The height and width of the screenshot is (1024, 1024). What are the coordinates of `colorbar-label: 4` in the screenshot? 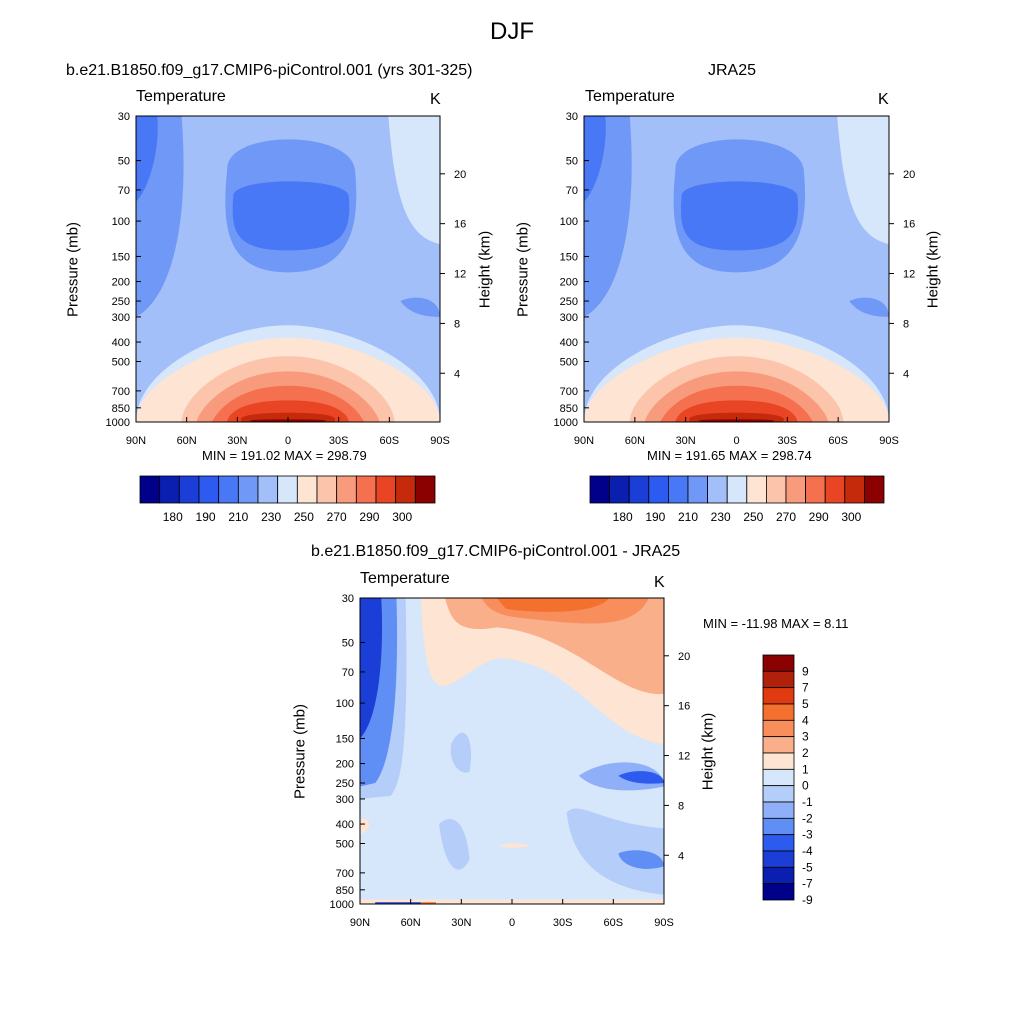 It's located at (805, 720).